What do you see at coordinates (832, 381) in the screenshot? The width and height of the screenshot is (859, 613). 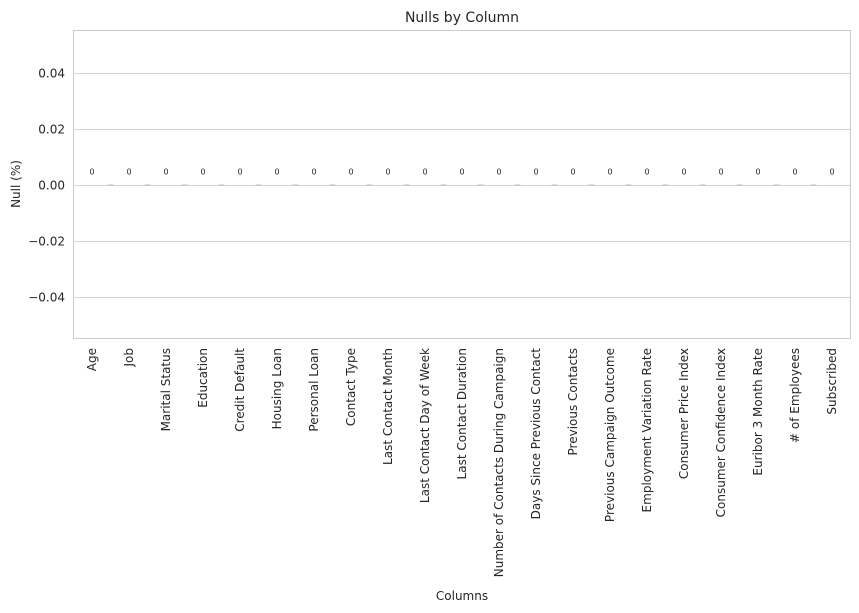 I see `x-tick-label: Subscribed` at bounding box center [832, 381].